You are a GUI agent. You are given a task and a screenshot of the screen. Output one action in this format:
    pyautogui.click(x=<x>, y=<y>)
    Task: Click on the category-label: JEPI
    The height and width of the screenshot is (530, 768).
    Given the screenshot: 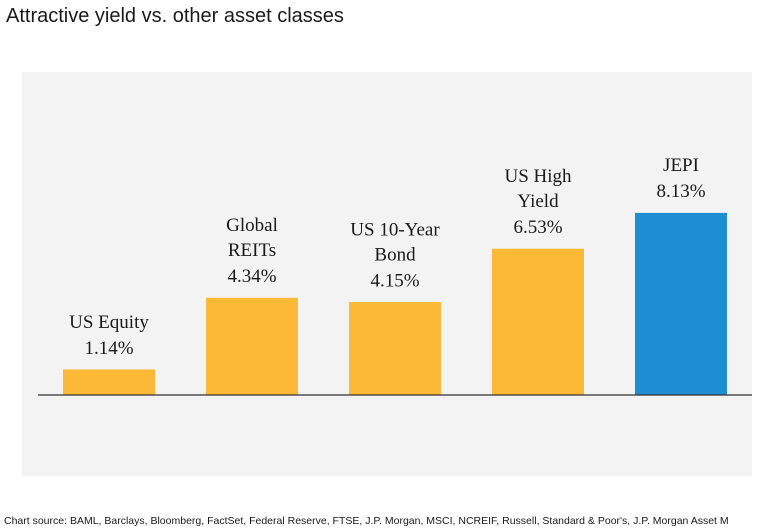 What is the action you would take?
    pyautogui.click(x=681, y=165)
    